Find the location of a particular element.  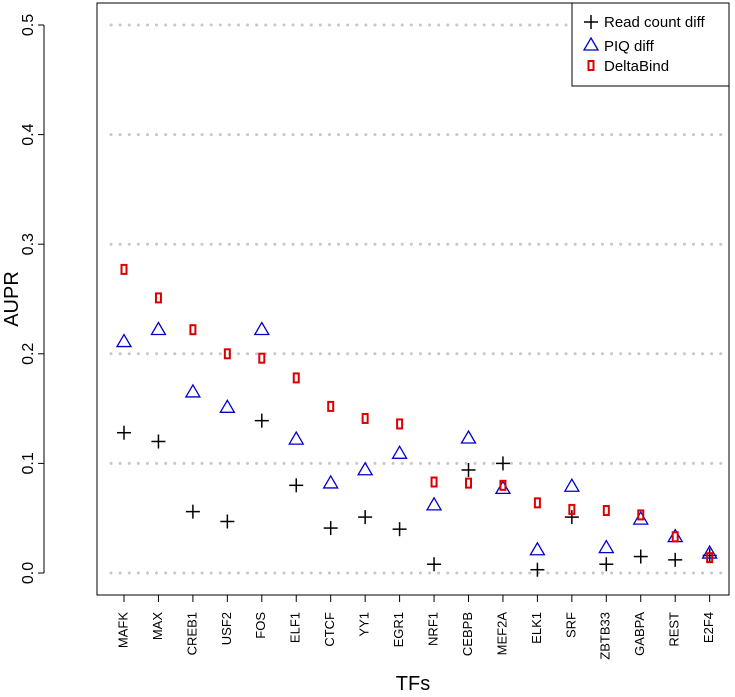

x-tick-label: ELK1 is located at coordinates (536, 628).